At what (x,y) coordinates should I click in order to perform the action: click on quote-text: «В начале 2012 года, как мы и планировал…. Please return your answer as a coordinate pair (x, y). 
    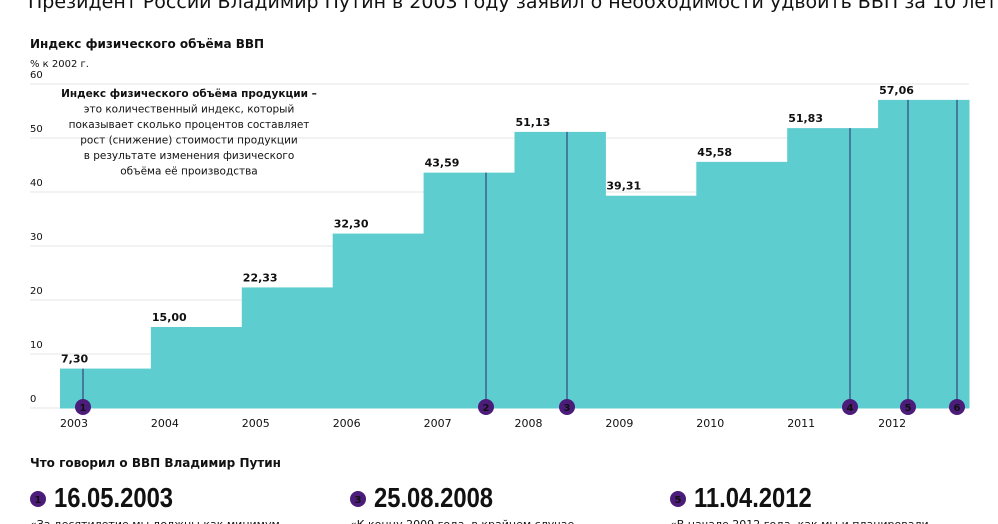
    Looking at the image, I should click on (799, 521).